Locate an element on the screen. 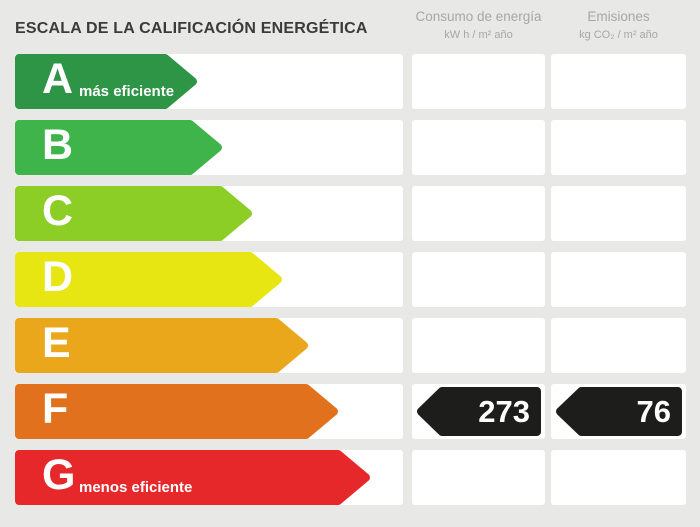 The width and height of the screenshot is (700, 527). rating-band: D is located at coordinates (209, 279).